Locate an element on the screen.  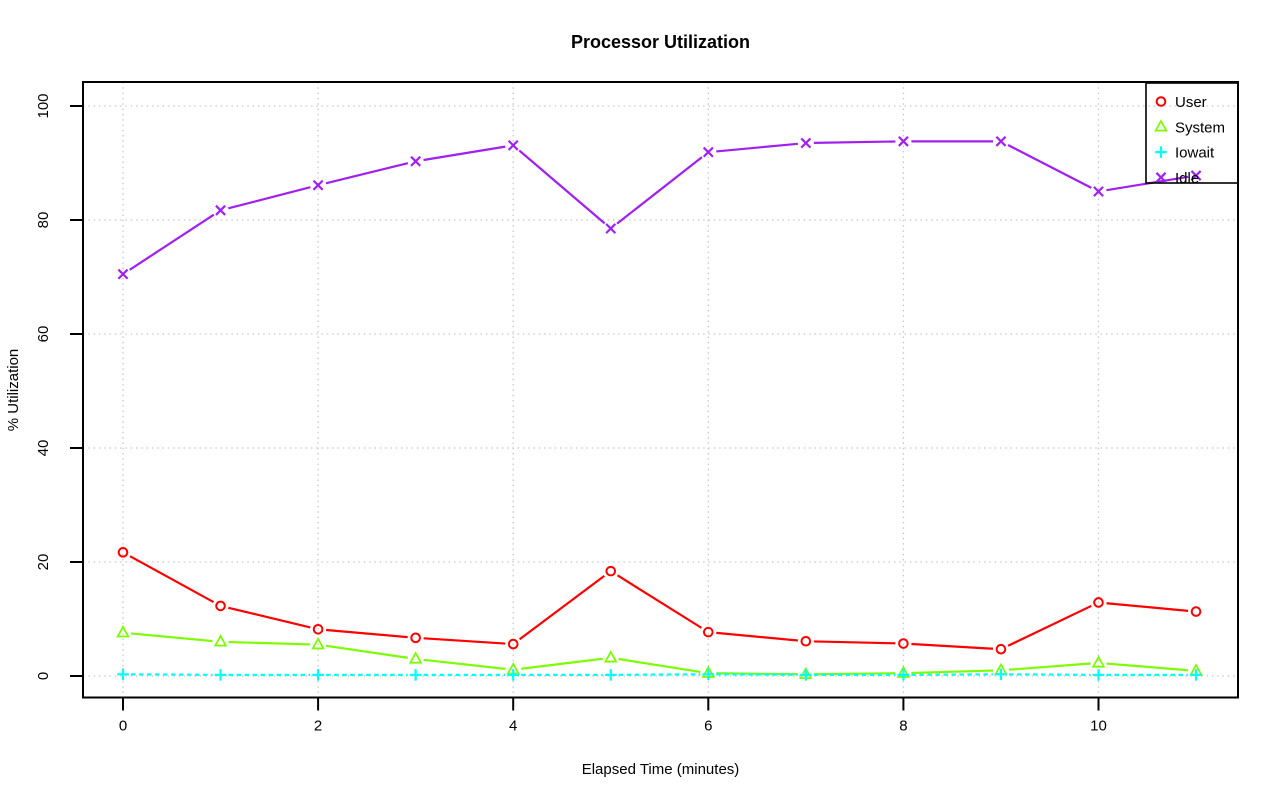
legend-label-system: System is located at coordinates (1200, 127).